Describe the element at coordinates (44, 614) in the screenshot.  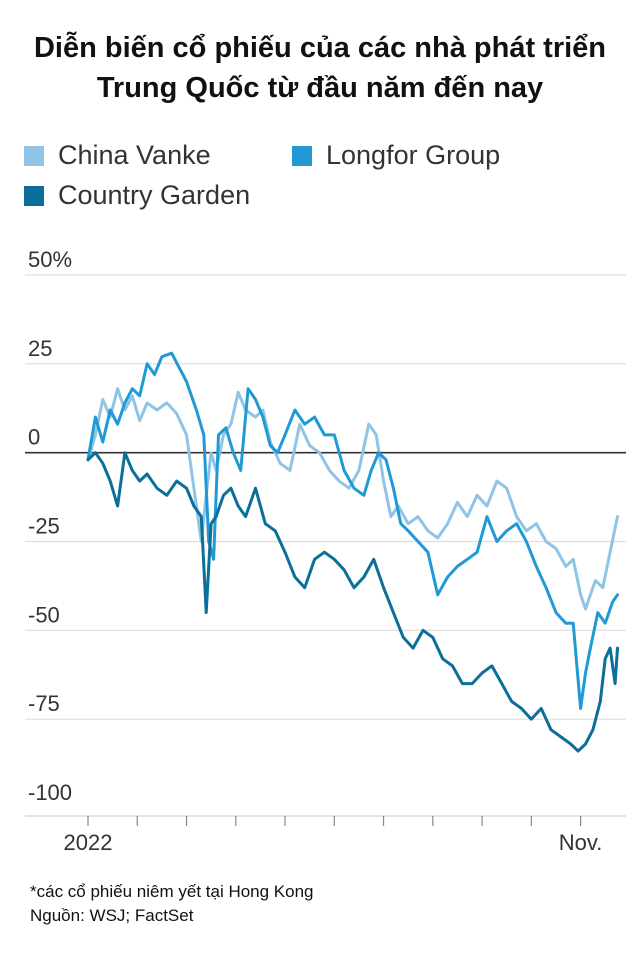
I see `y-tick-label: -50` at that location.